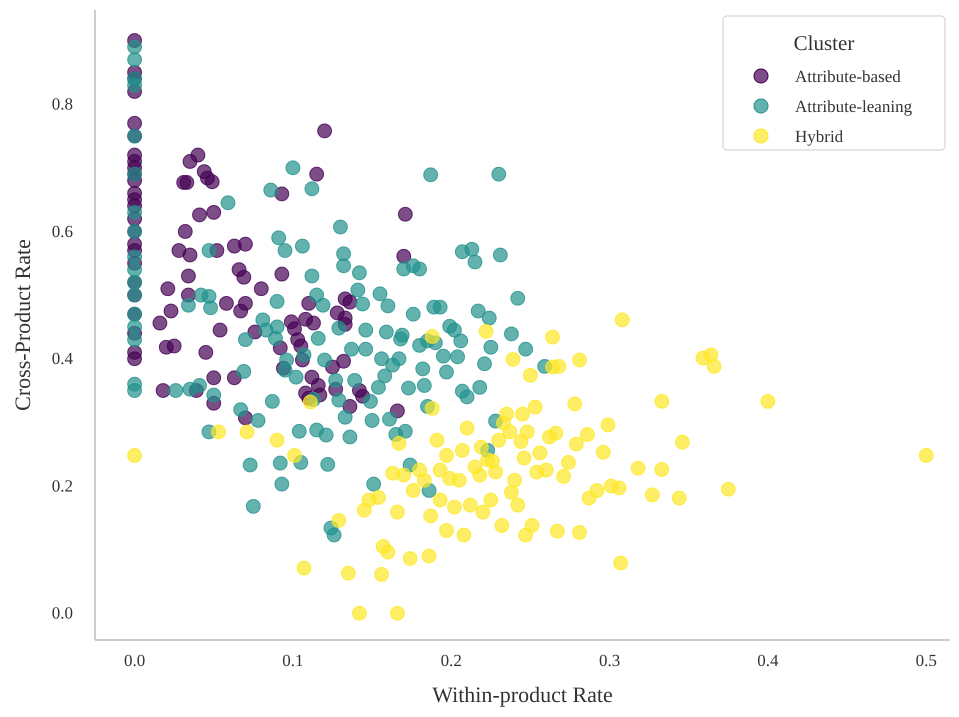 Image resolution: width=959 pixels, height=717 pixels. I want to click on x-tick-label: 0.5, so click(926, 660).